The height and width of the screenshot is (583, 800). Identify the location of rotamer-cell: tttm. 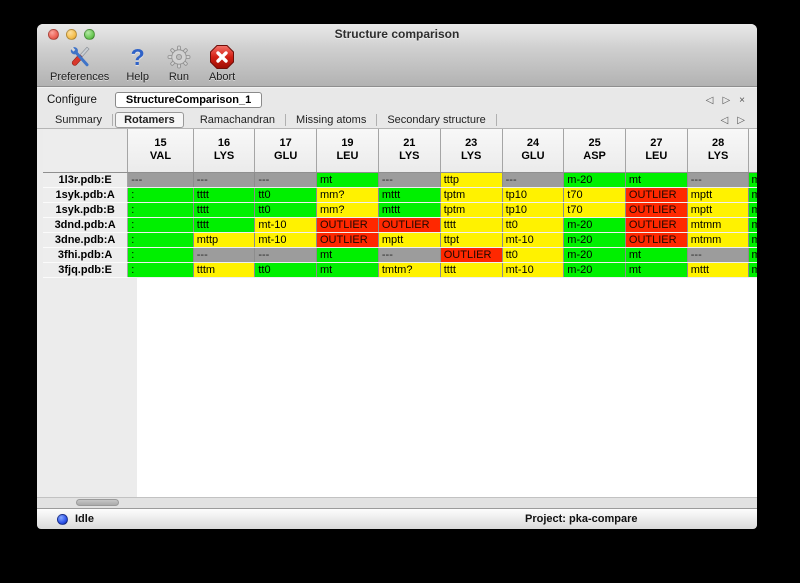
(224, 270).